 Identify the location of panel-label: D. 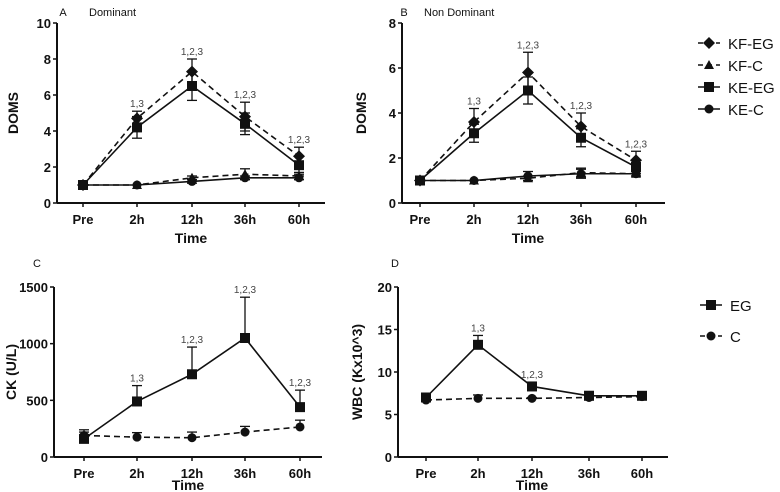
(395, 264).